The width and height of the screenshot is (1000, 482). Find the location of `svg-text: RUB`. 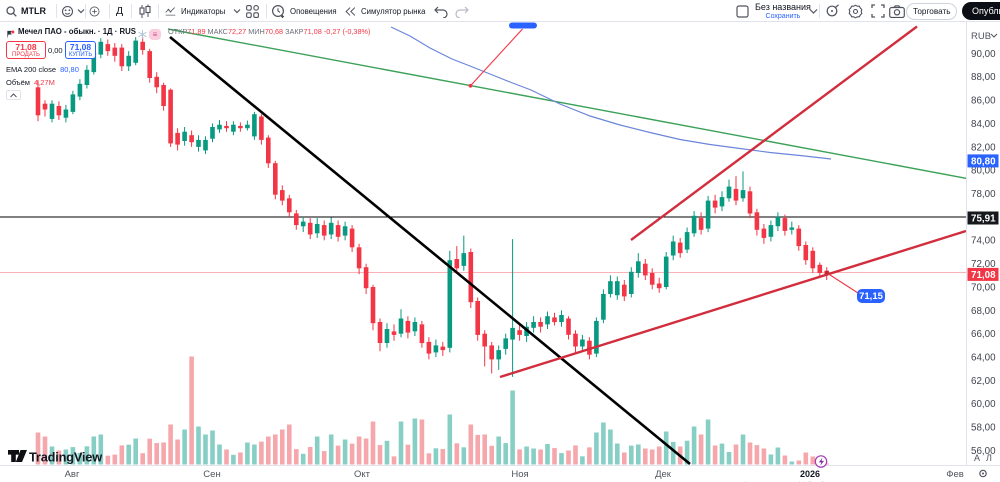

svg-text: RUB is located at coordinates (981, 36).